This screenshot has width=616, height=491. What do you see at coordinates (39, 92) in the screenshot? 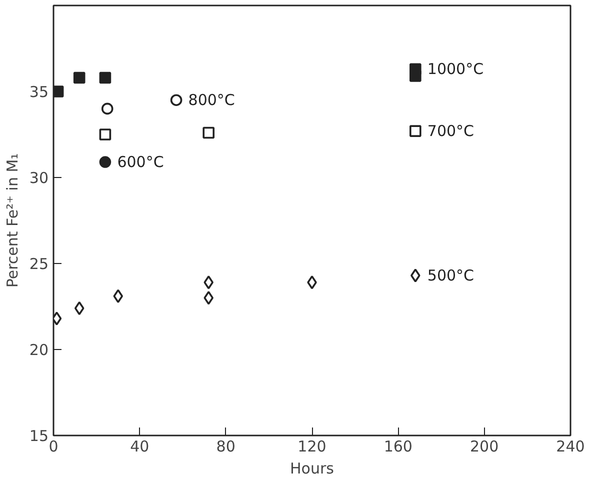
I see `y-tick-label: 35` at bounding box center [39, 92].